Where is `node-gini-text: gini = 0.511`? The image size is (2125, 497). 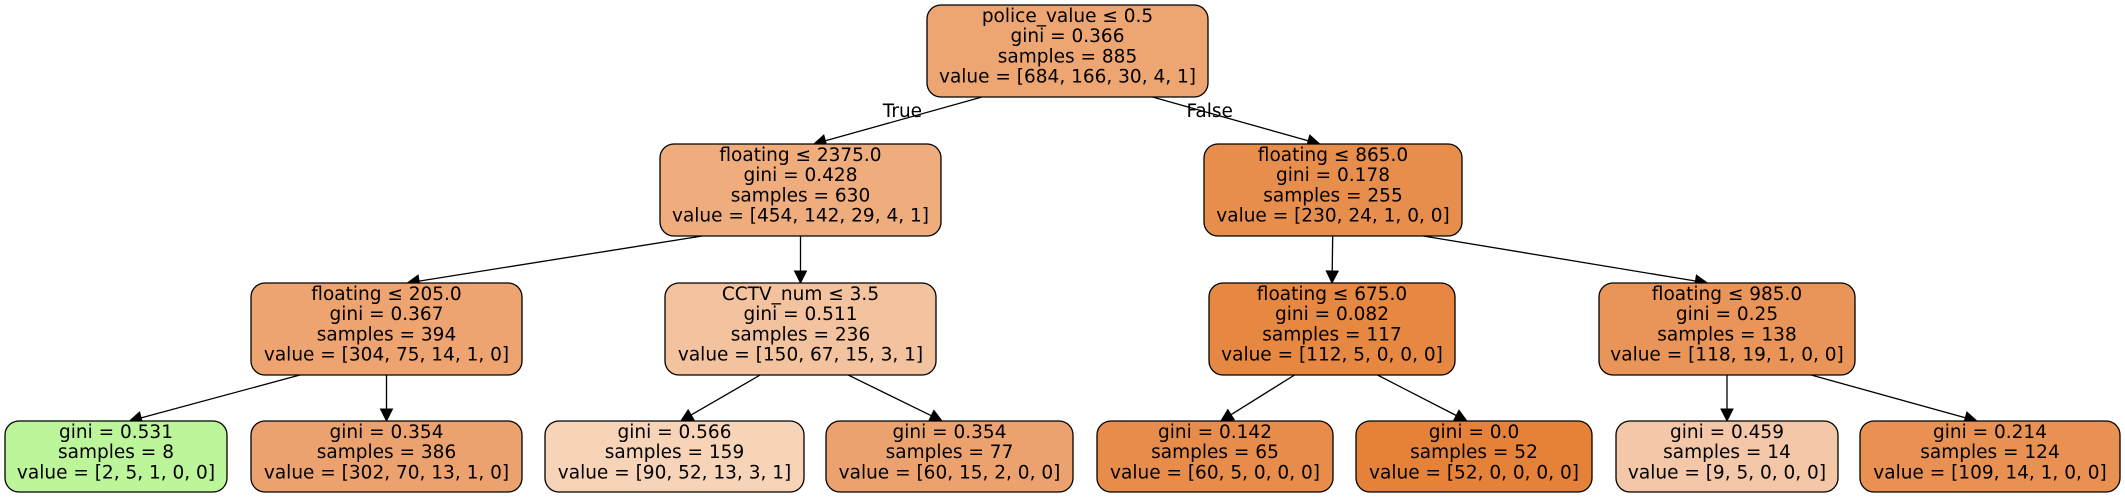 node-gini-text: gini = 0.511 is located at coordinates (801, 314).